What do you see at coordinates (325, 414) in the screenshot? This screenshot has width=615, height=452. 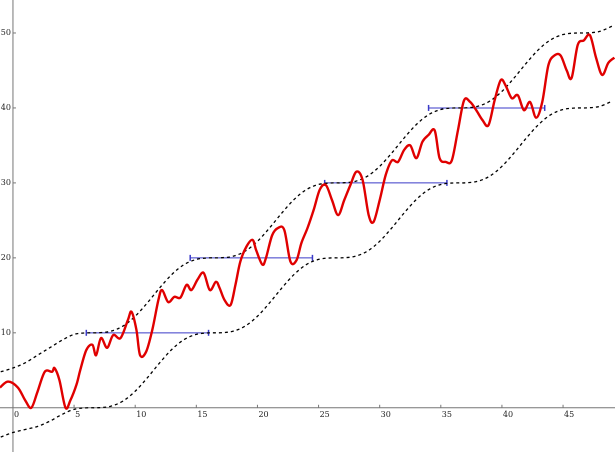 I see `x-tick-label: 25` at bounding box center [325, 414].